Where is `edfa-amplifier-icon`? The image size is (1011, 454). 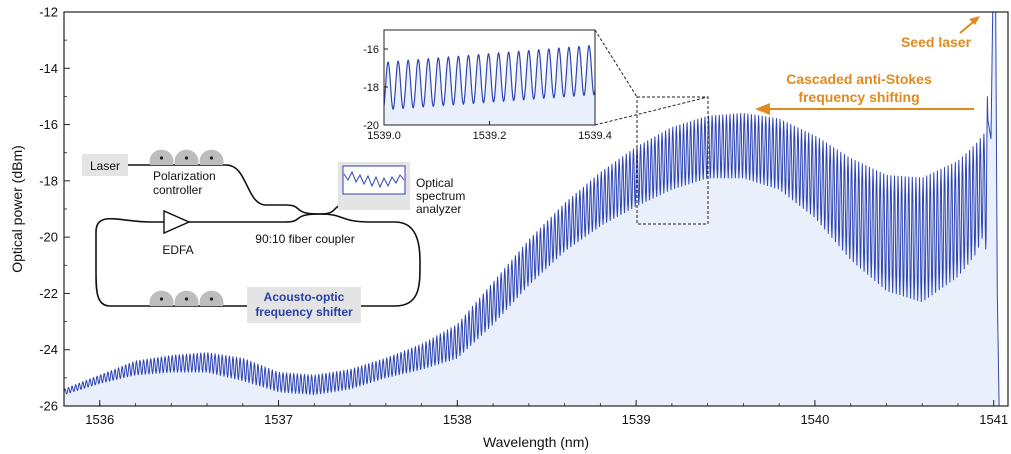 edfa-amplifier-icon is located at coordinates (177, 222).